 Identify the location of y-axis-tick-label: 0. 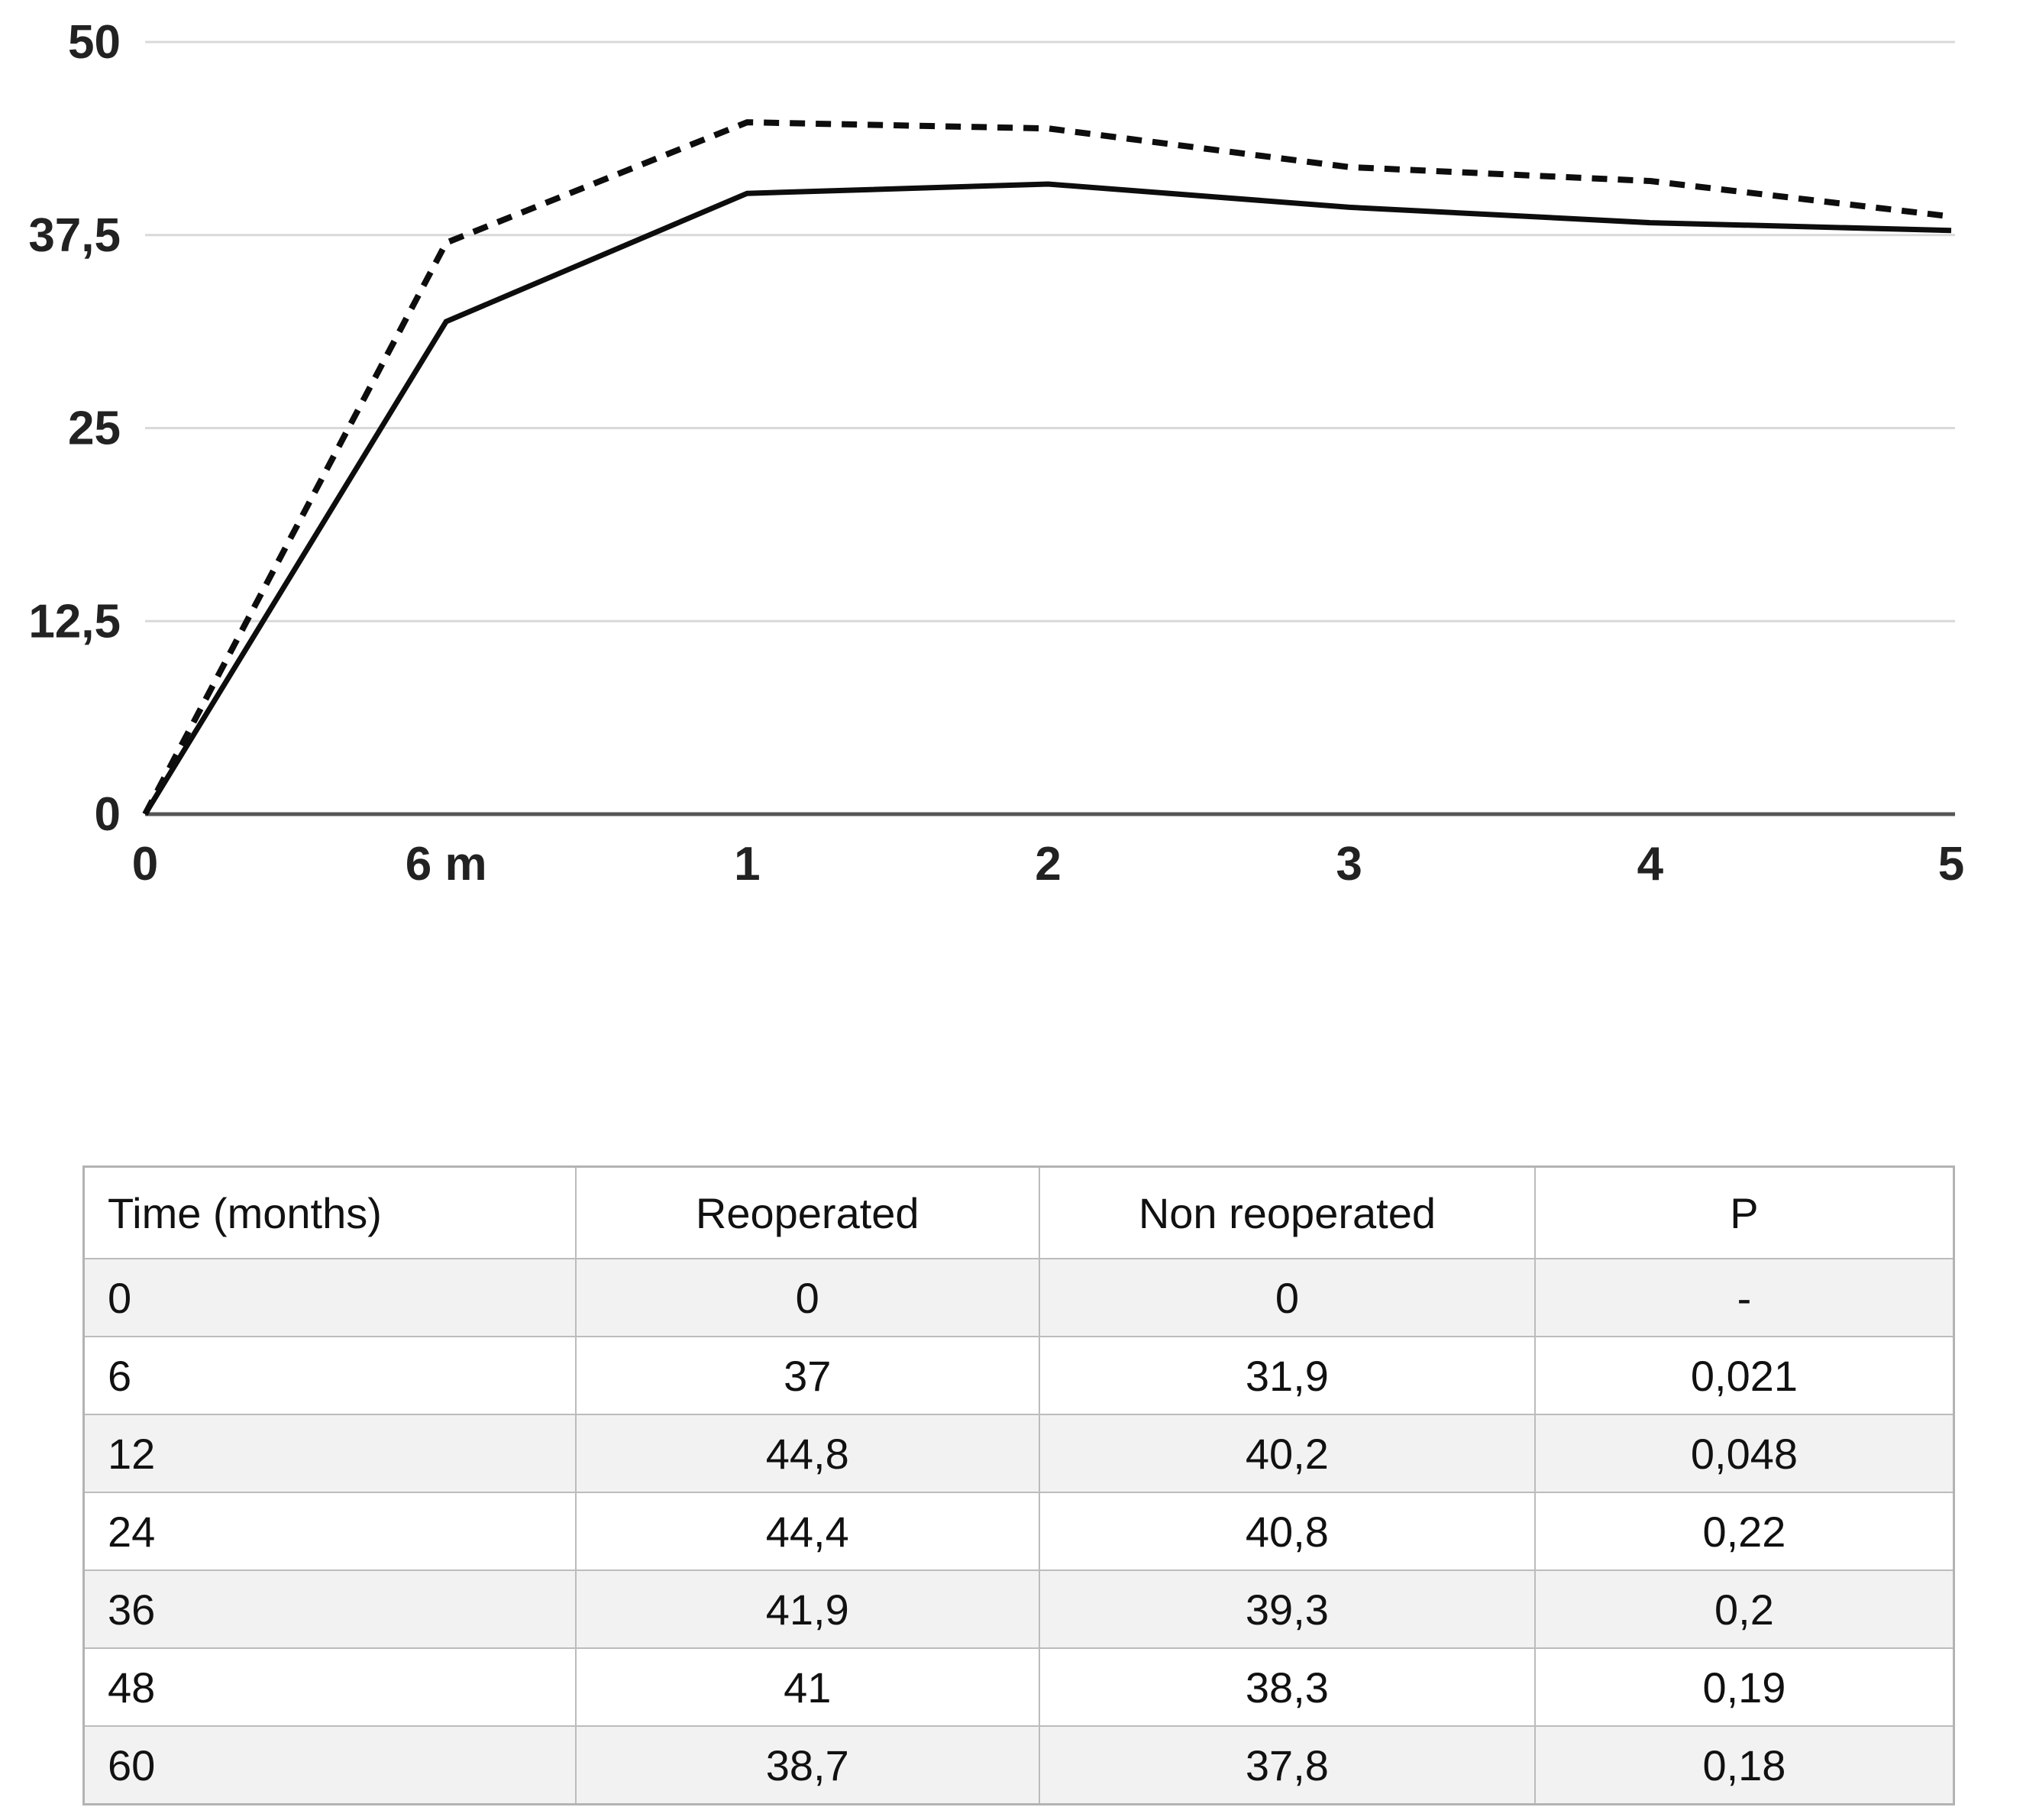
(108, 814).